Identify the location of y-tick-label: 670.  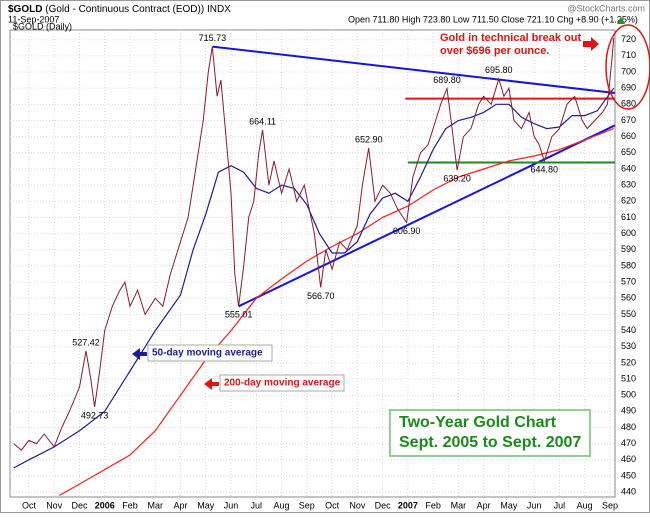
(628, 120).